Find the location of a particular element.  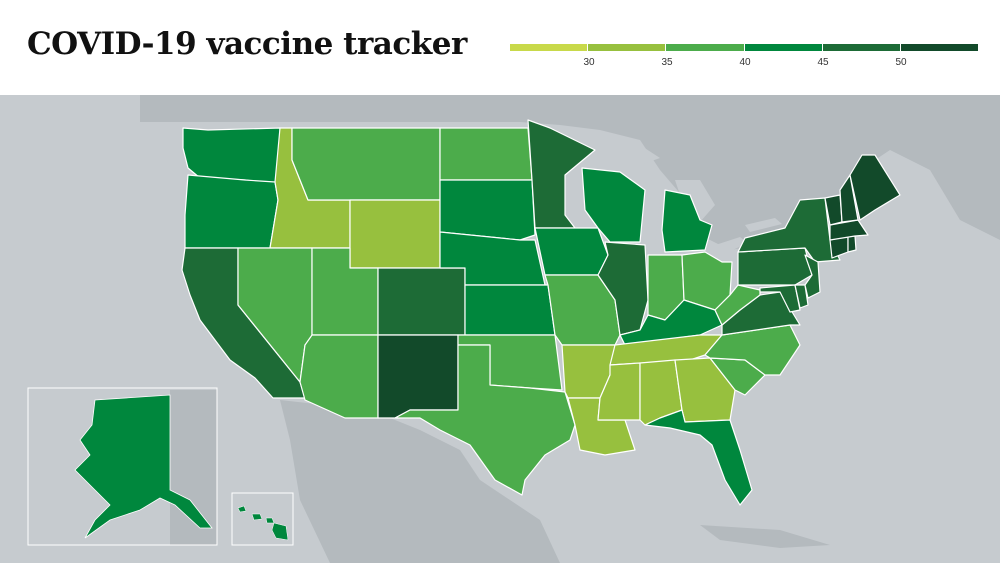

state-hawaii is located at coordinates (263, 523).